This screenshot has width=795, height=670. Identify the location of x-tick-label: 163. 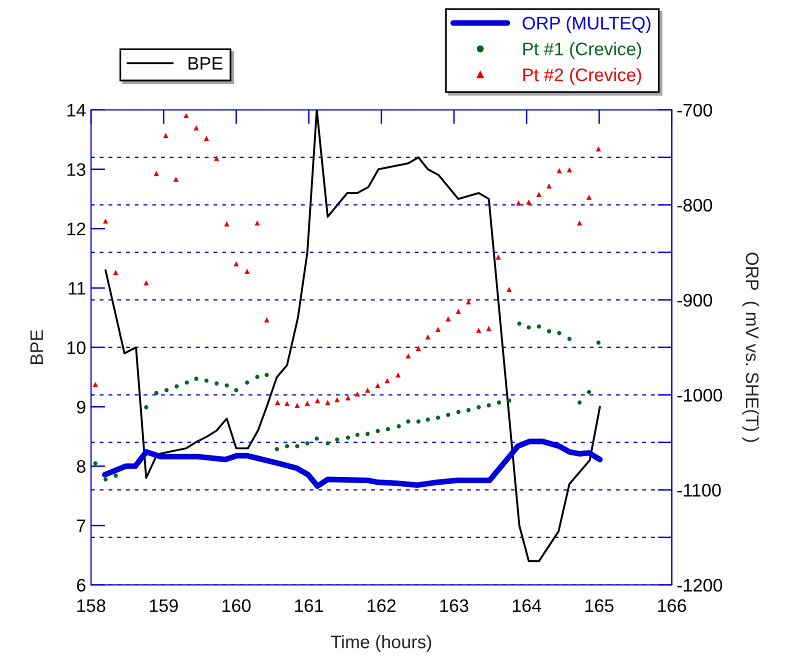
(454, 605).